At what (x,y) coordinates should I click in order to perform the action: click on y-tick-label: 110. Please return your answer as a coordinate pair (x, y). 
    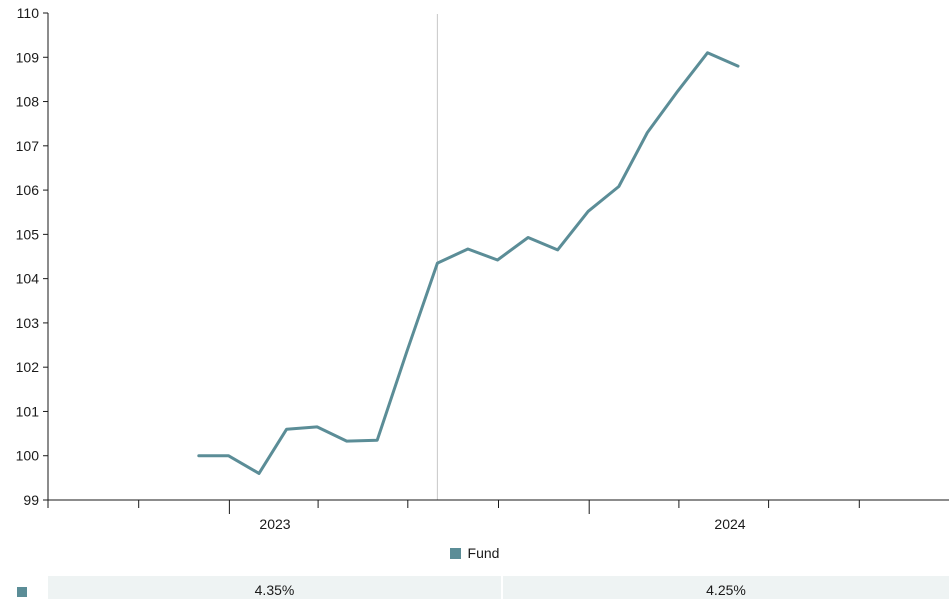
    Looking at the image, I should click on (28, 13).